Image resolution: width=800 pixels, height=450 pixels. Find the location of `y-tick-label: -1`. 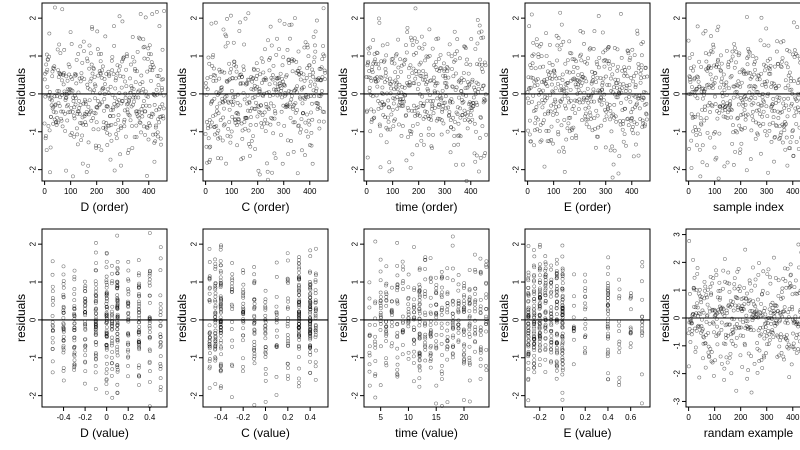

y-tick-label: -1 is located at coordinates (355, 358).